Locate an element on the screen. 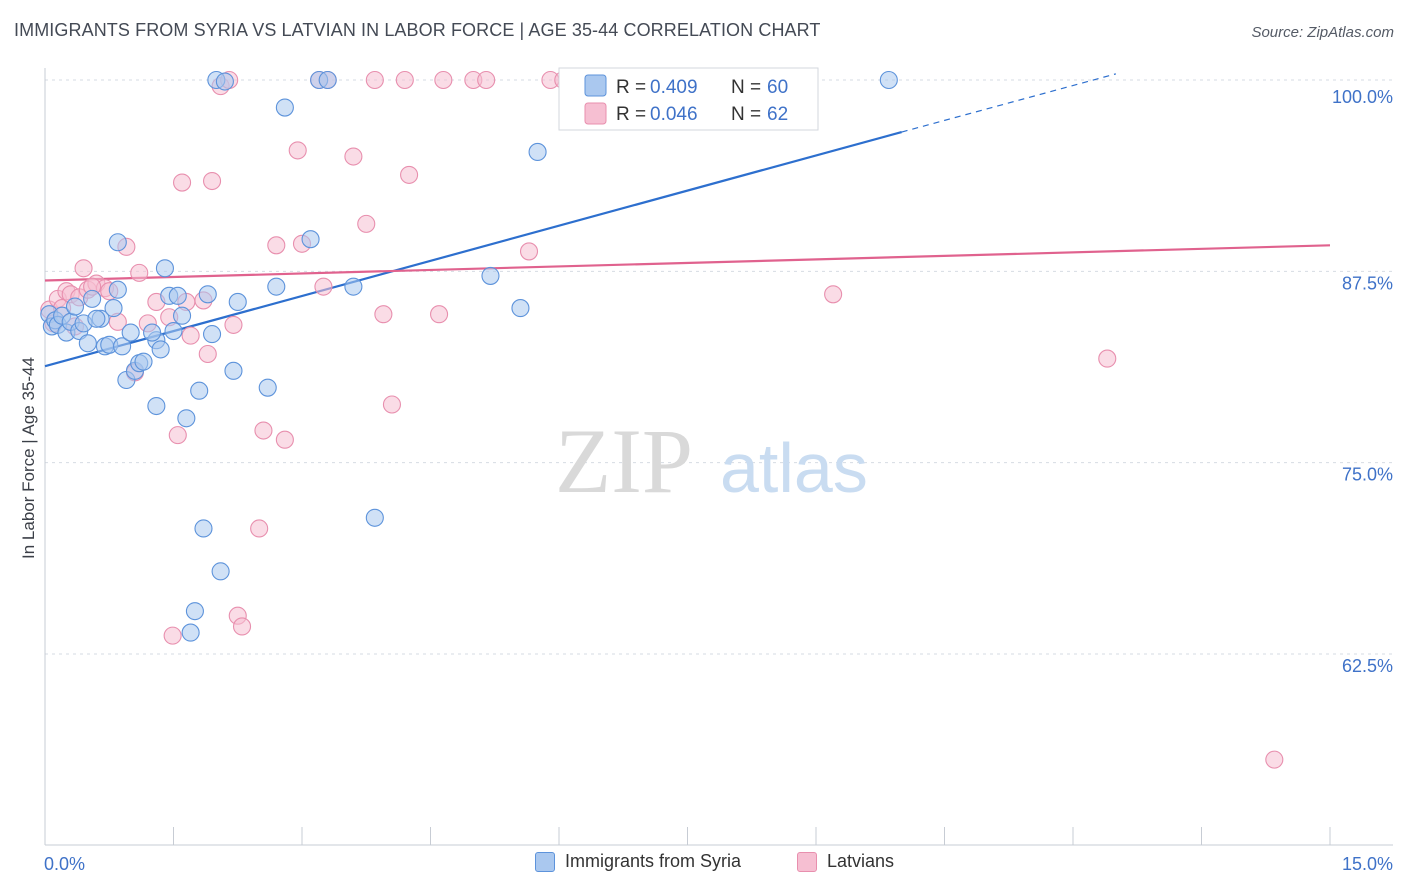 This screenshot has width=1406, height=892. legend-swatch-blue is located at coordinates (595, 85).